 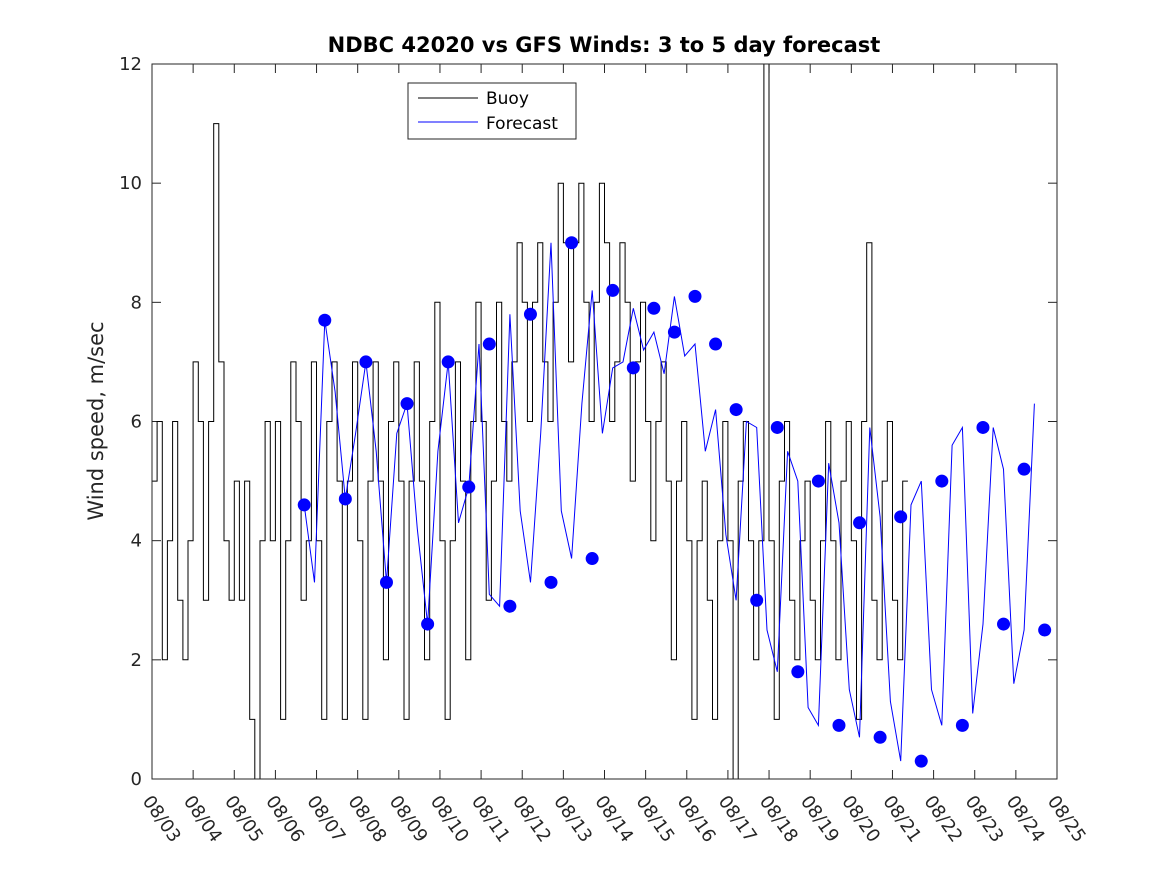 What do you see at coordinates (161, 819) in the screenshot?
I see `x-tick-label: 08/03` at bounding box center [161, 819].